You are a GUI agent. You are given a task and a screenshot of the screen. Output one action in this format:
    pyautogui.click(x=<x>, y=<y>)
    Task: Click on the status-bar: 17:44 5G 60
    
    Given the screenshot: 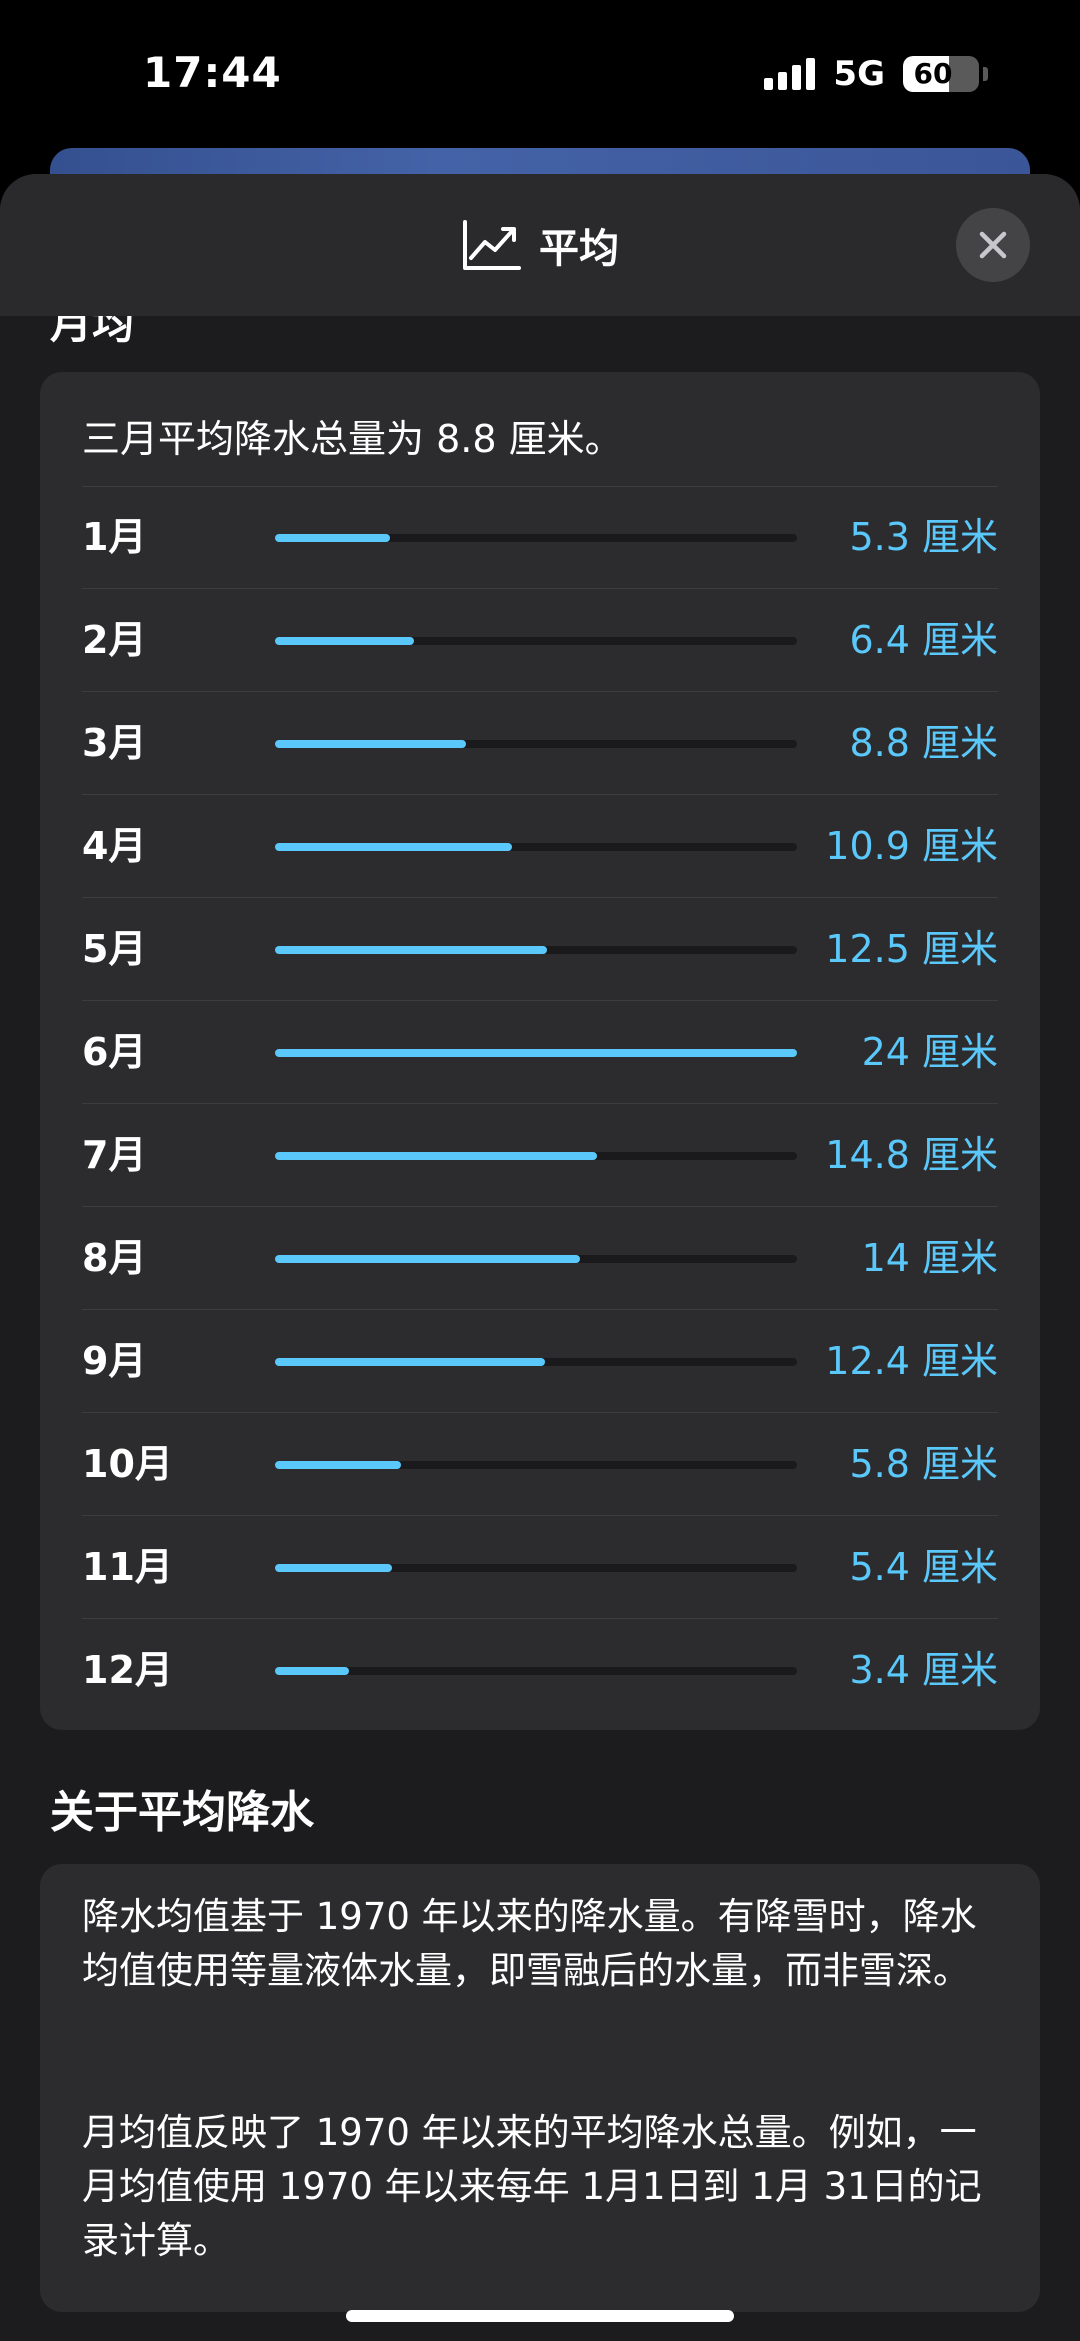 What is the action you would take?
    pyautogui.click(x=540, y=75)
    